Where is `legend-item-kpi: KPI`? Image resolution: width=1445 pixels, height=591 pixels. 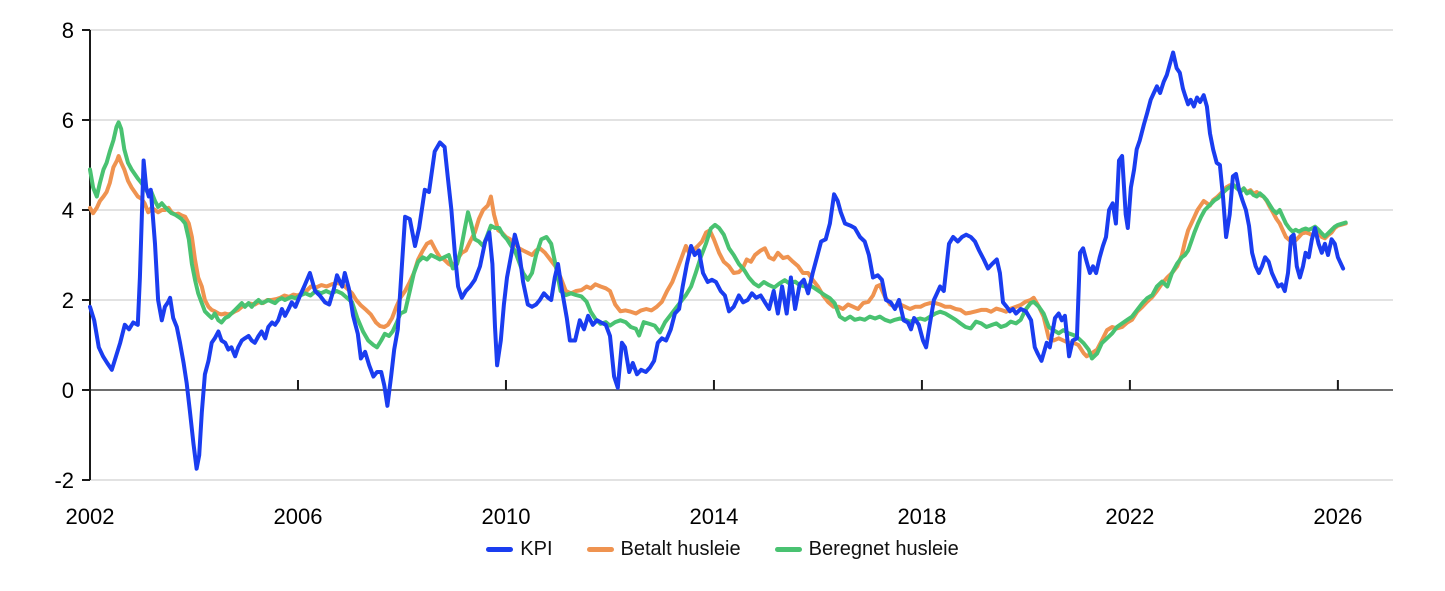
legend-item-kpi: KPI is located at coordinates (519, 549).